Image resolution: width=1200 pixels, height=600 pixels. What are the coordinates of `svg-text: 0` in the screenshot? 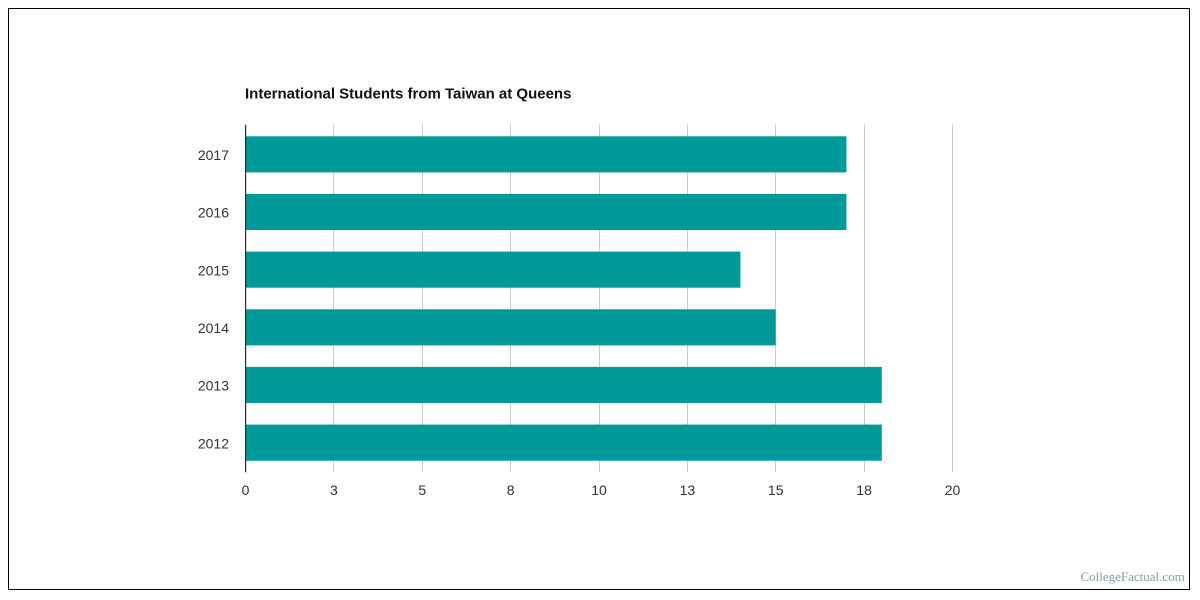 It's located at (246, 490).